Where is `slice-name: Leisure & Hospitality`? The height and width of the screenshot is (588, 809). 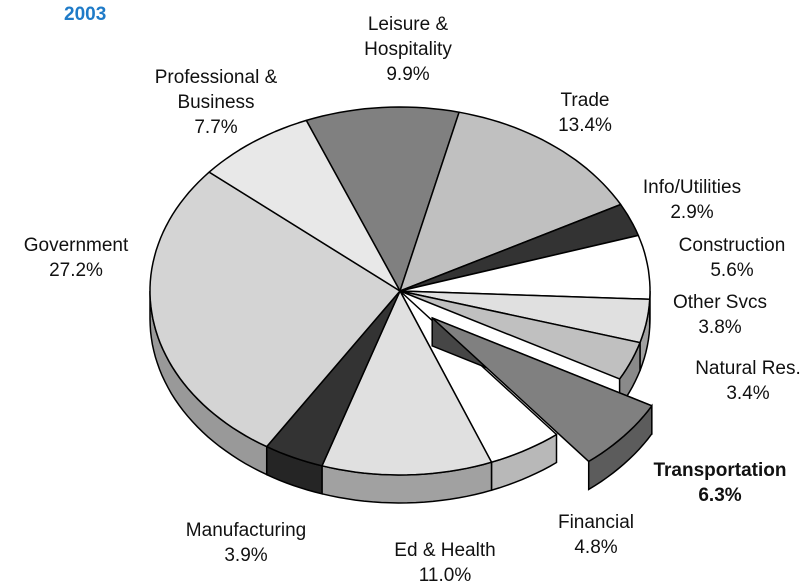 slice-name: Leisure & Hospitality is located at coordinates (408, 37).